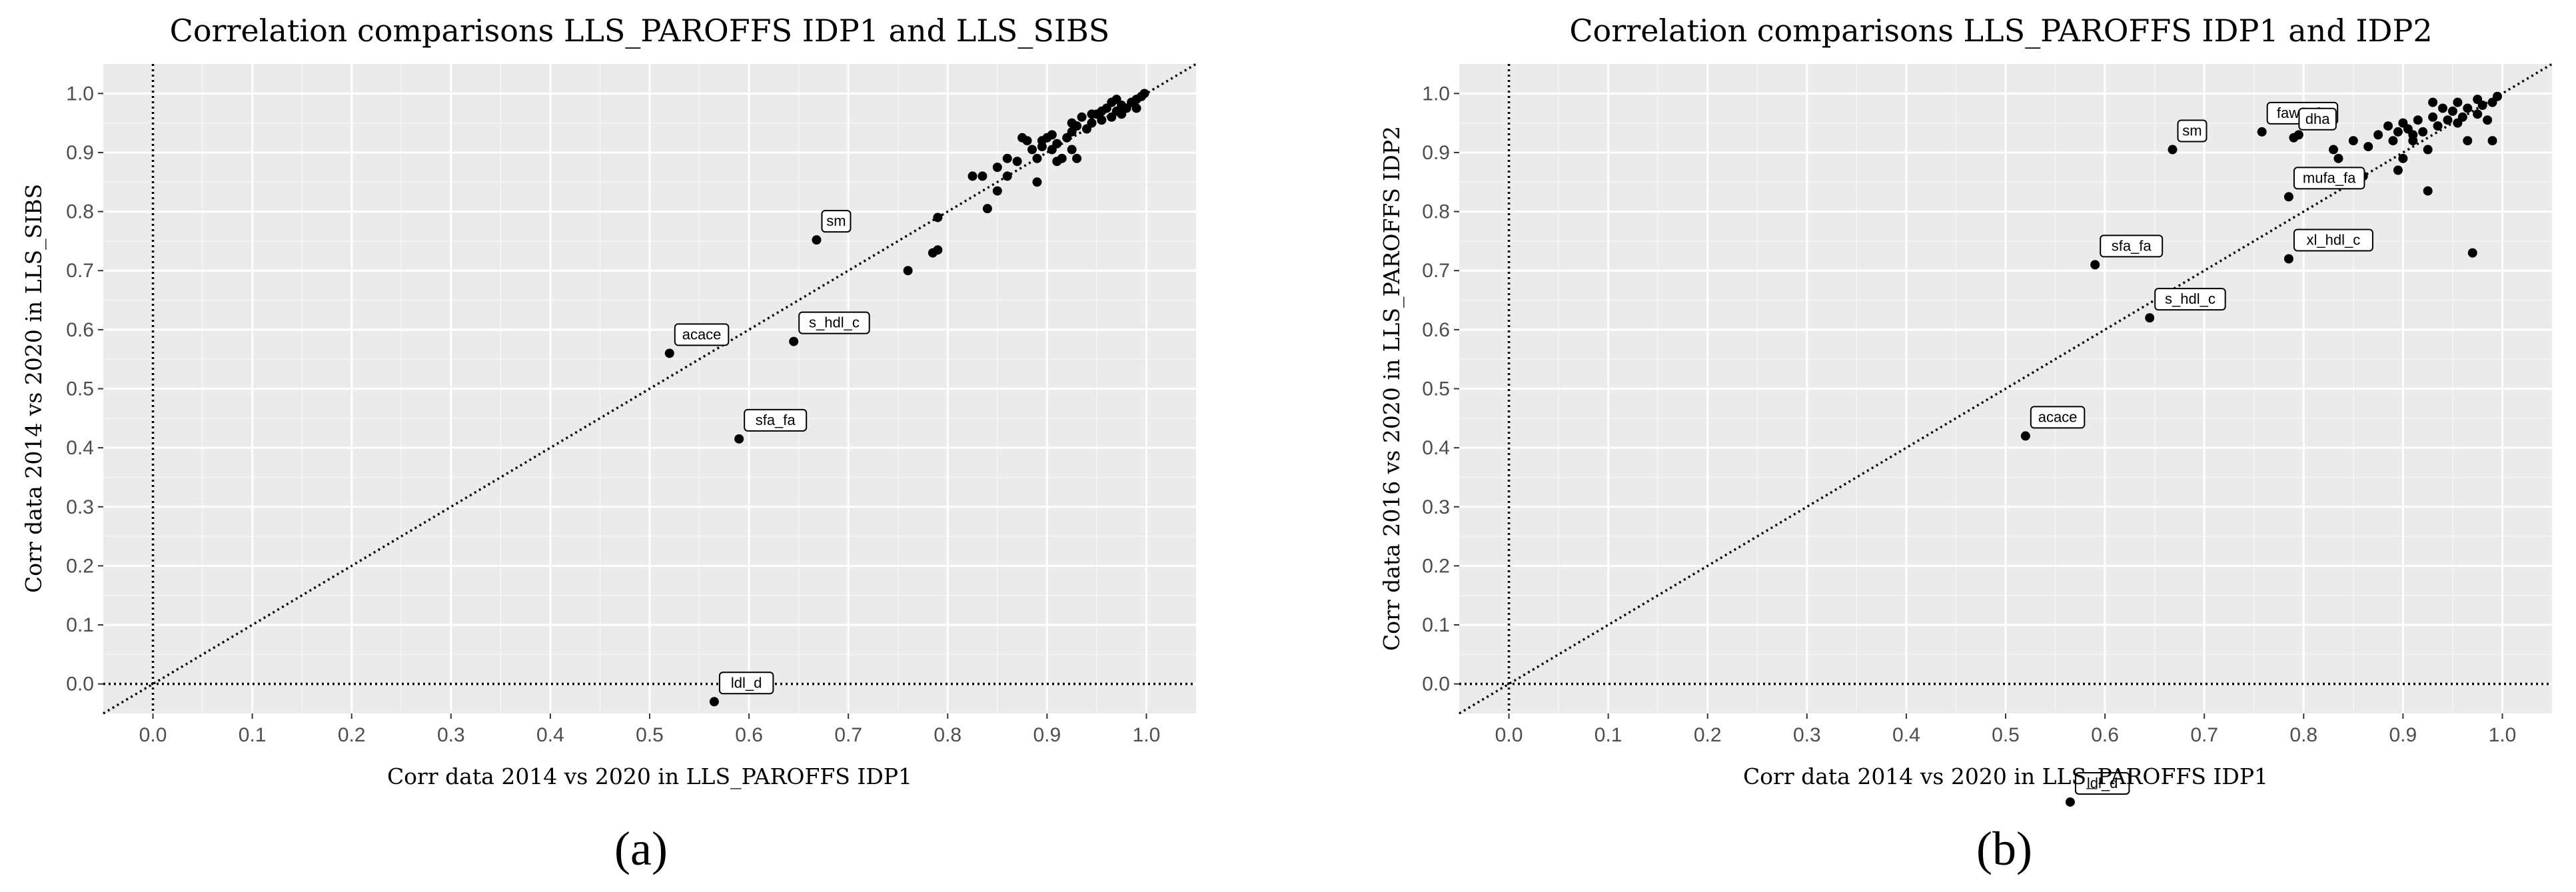  I want to click on point-label: sm, so click(836, 221).